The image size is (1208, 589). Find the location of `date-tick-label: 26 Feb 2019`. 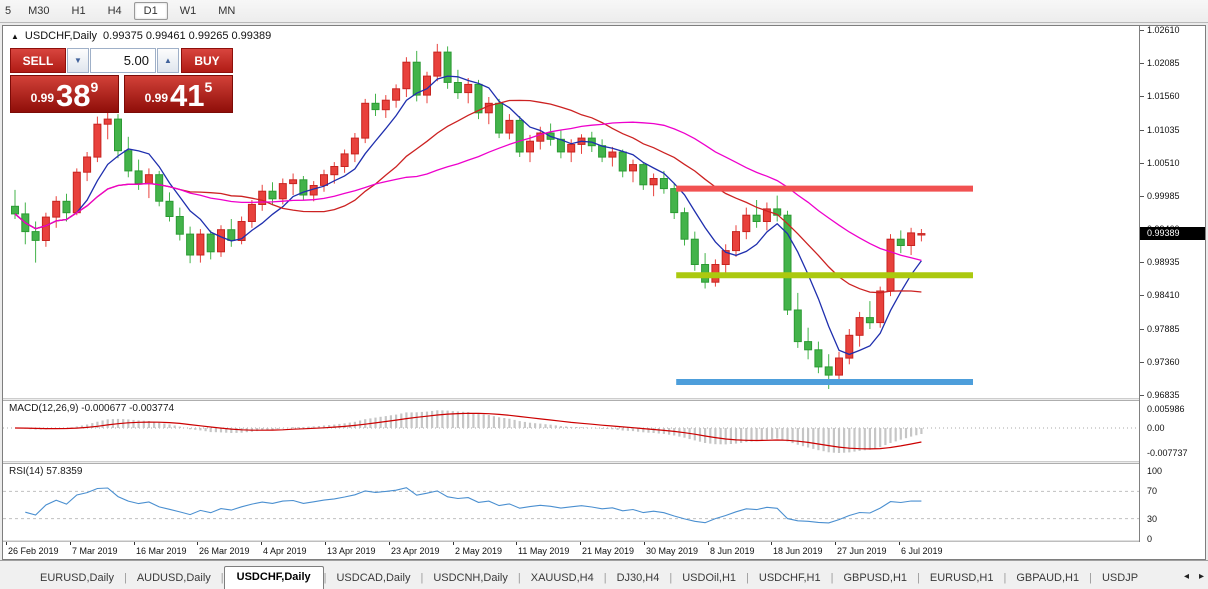

date-tick-label: 26 Feb 2019 is located at coordinates (33, 551).